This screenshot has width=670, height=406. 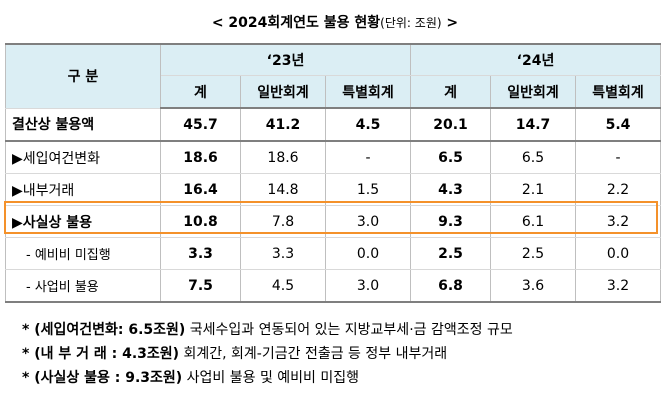 I want to click on table-row: - 사업비 불용 7.5 4.5 3.0 6.8 3.6 3.2, so click(x=333, y=286).